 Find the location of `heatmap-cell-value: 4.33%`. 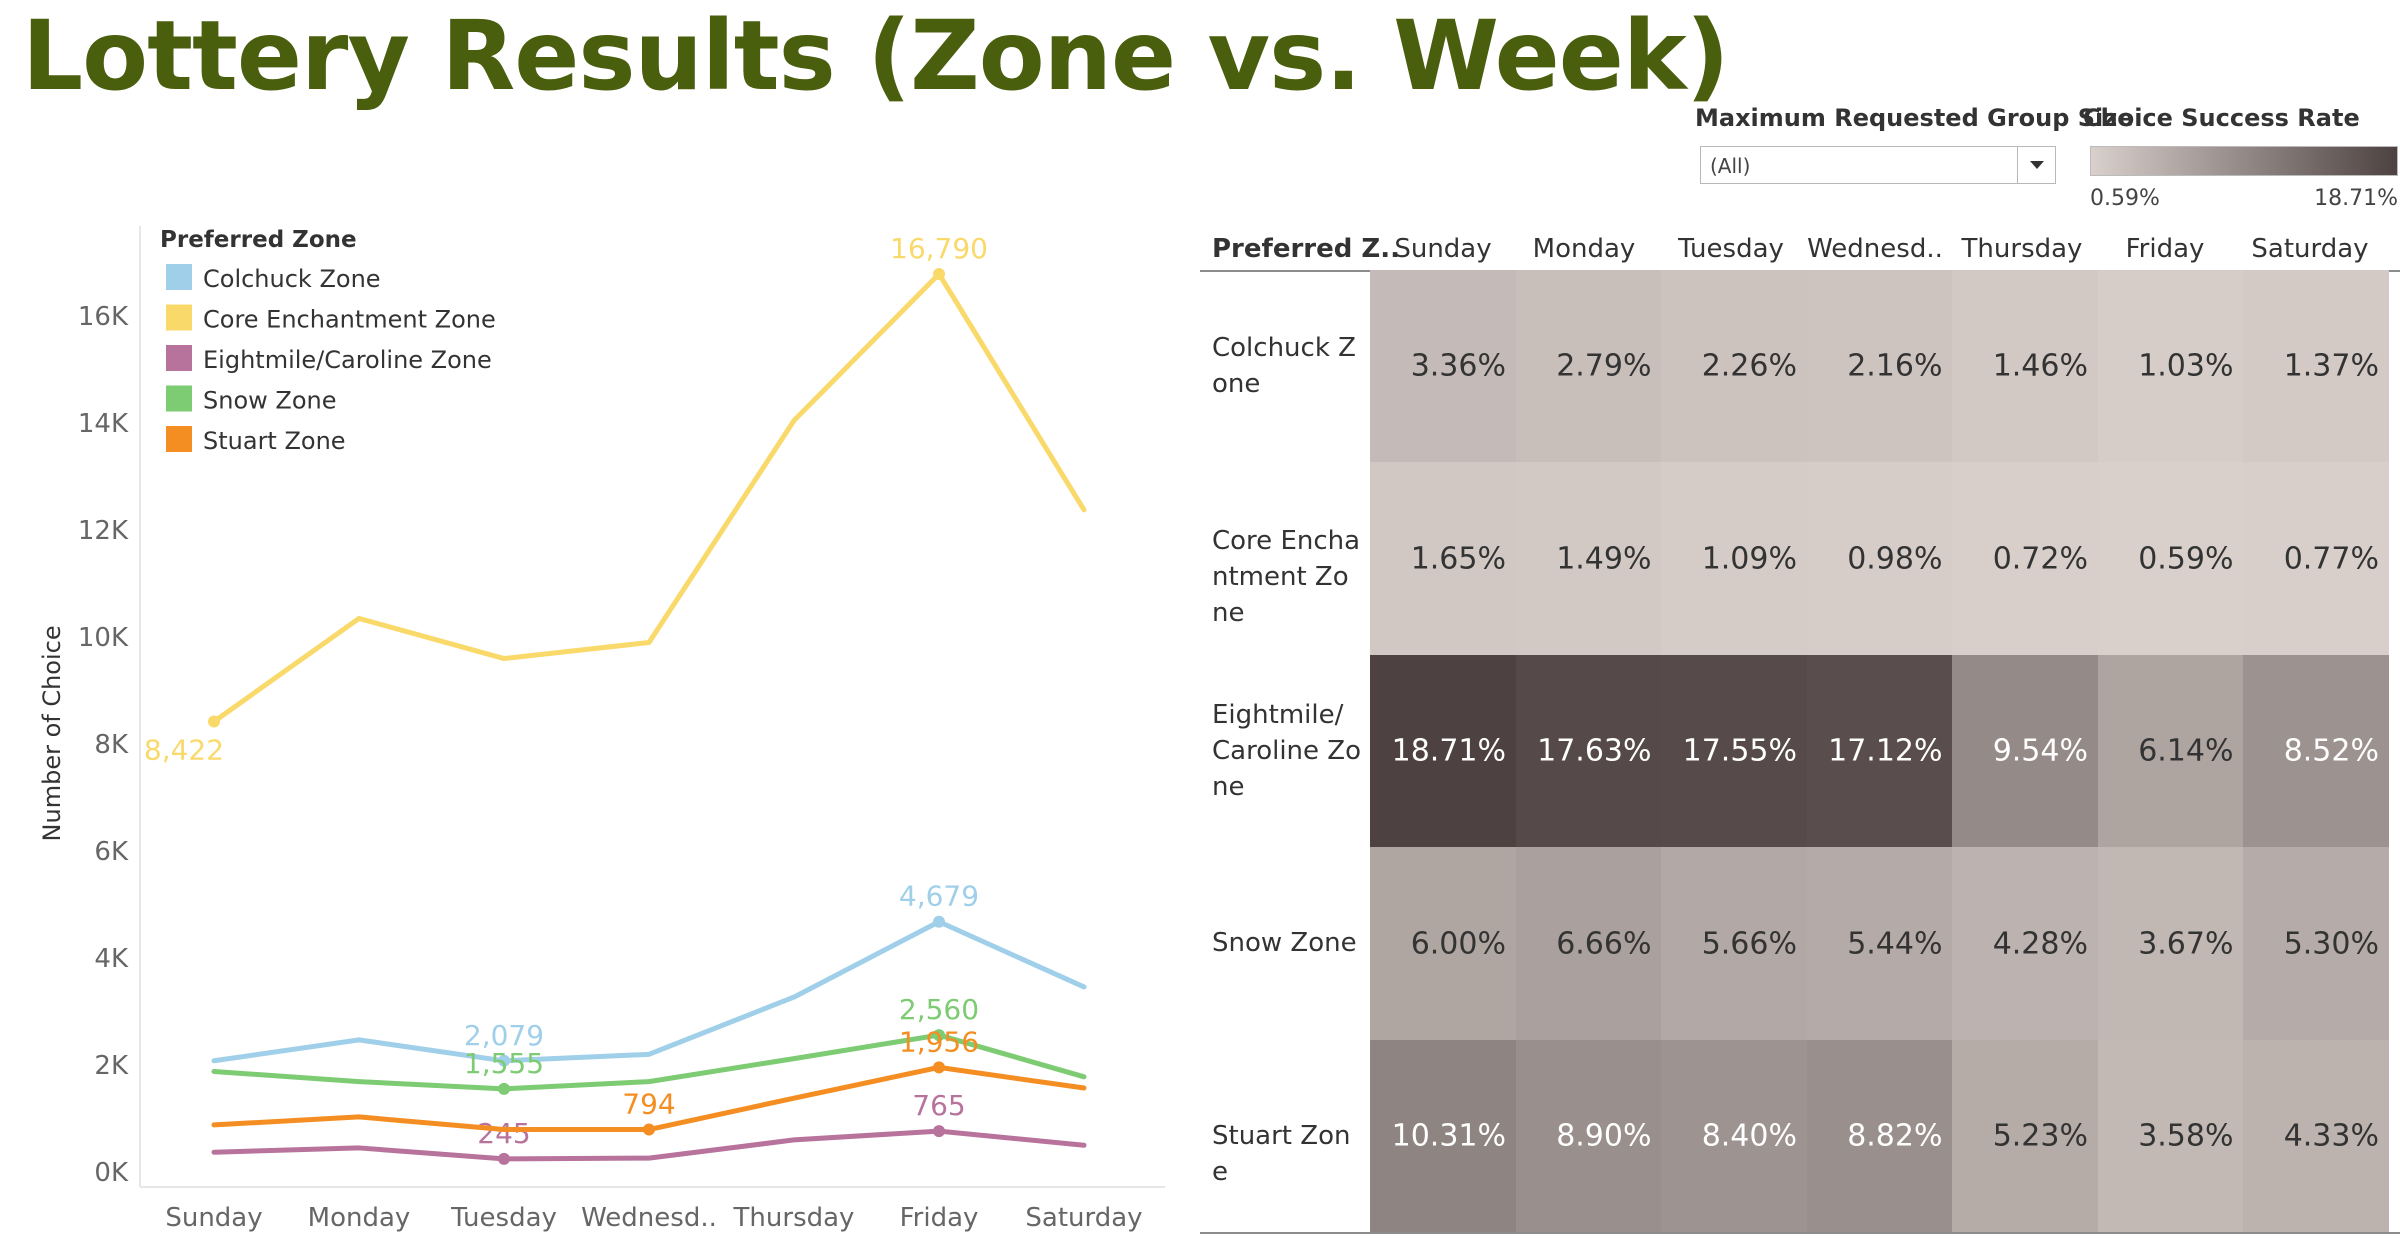

heatmap-cell-value: 4.33% is located at coordinates (2331, 1136).